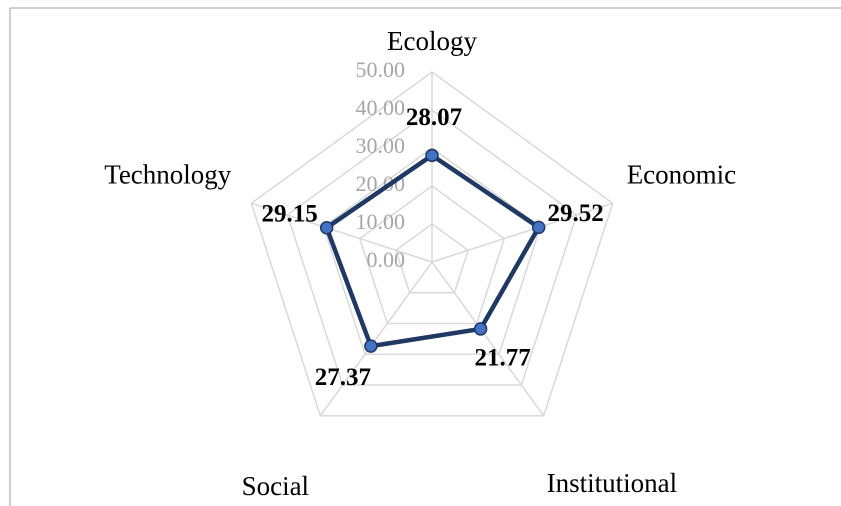  Describe the element at coordinates (681, 174) in the screenshot. I see `category-label: Economic` at that location.